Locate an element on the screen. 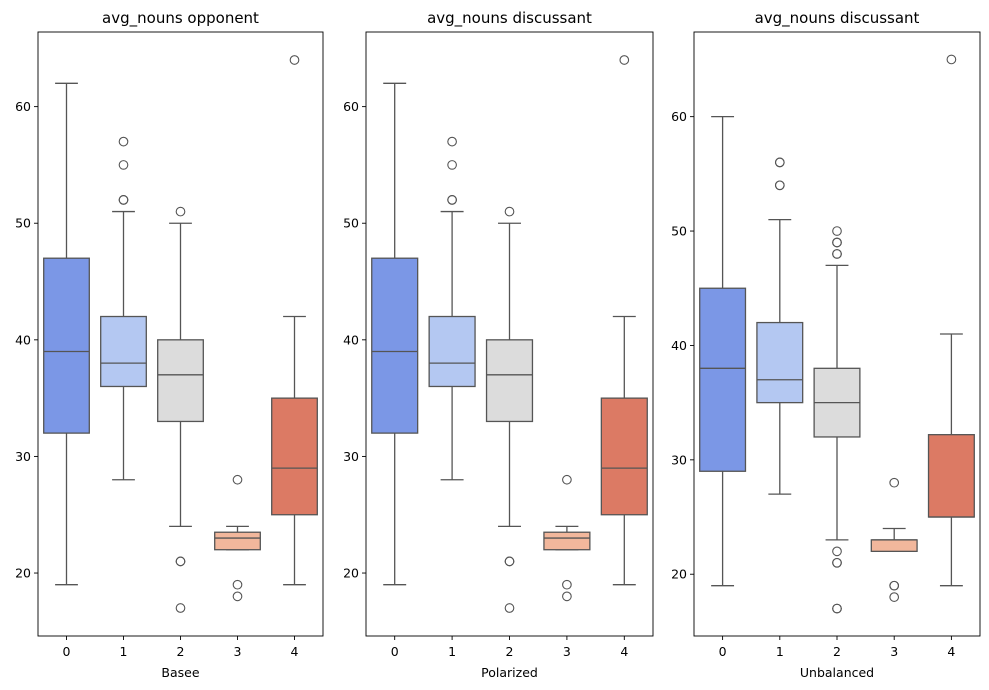 Image resolution: width=989 pixels, height=690 pixels. x-axis-label: Basee is located at coordinates (180, 672).